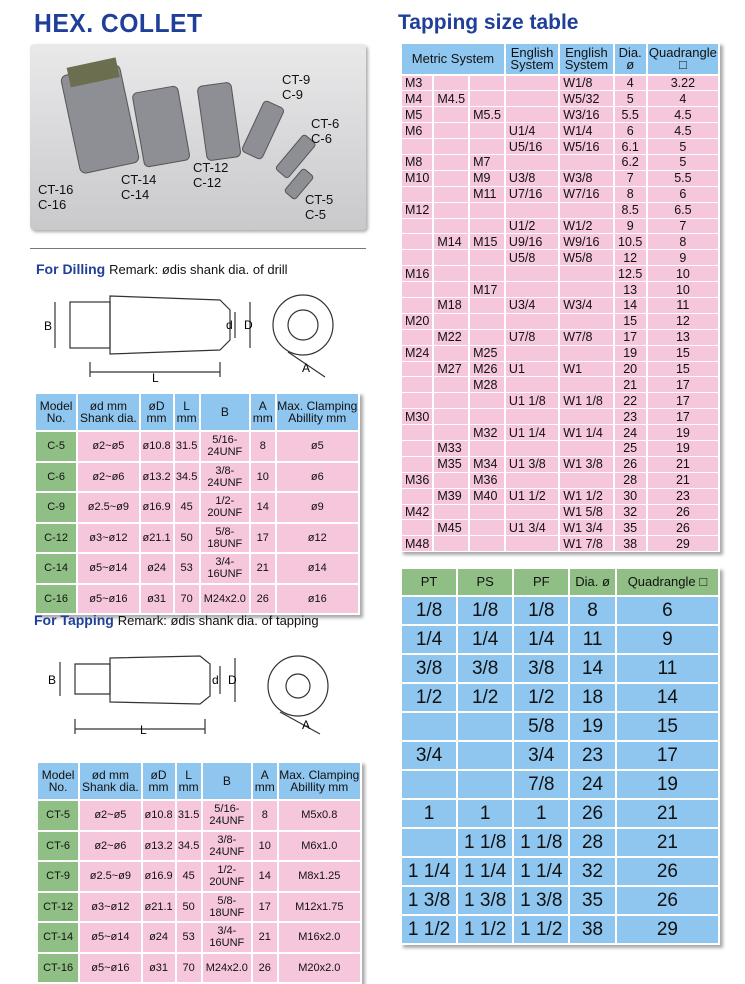 The image size is (745, 984). I want to click on table-cell: 1 3/8, so click(485, 900).